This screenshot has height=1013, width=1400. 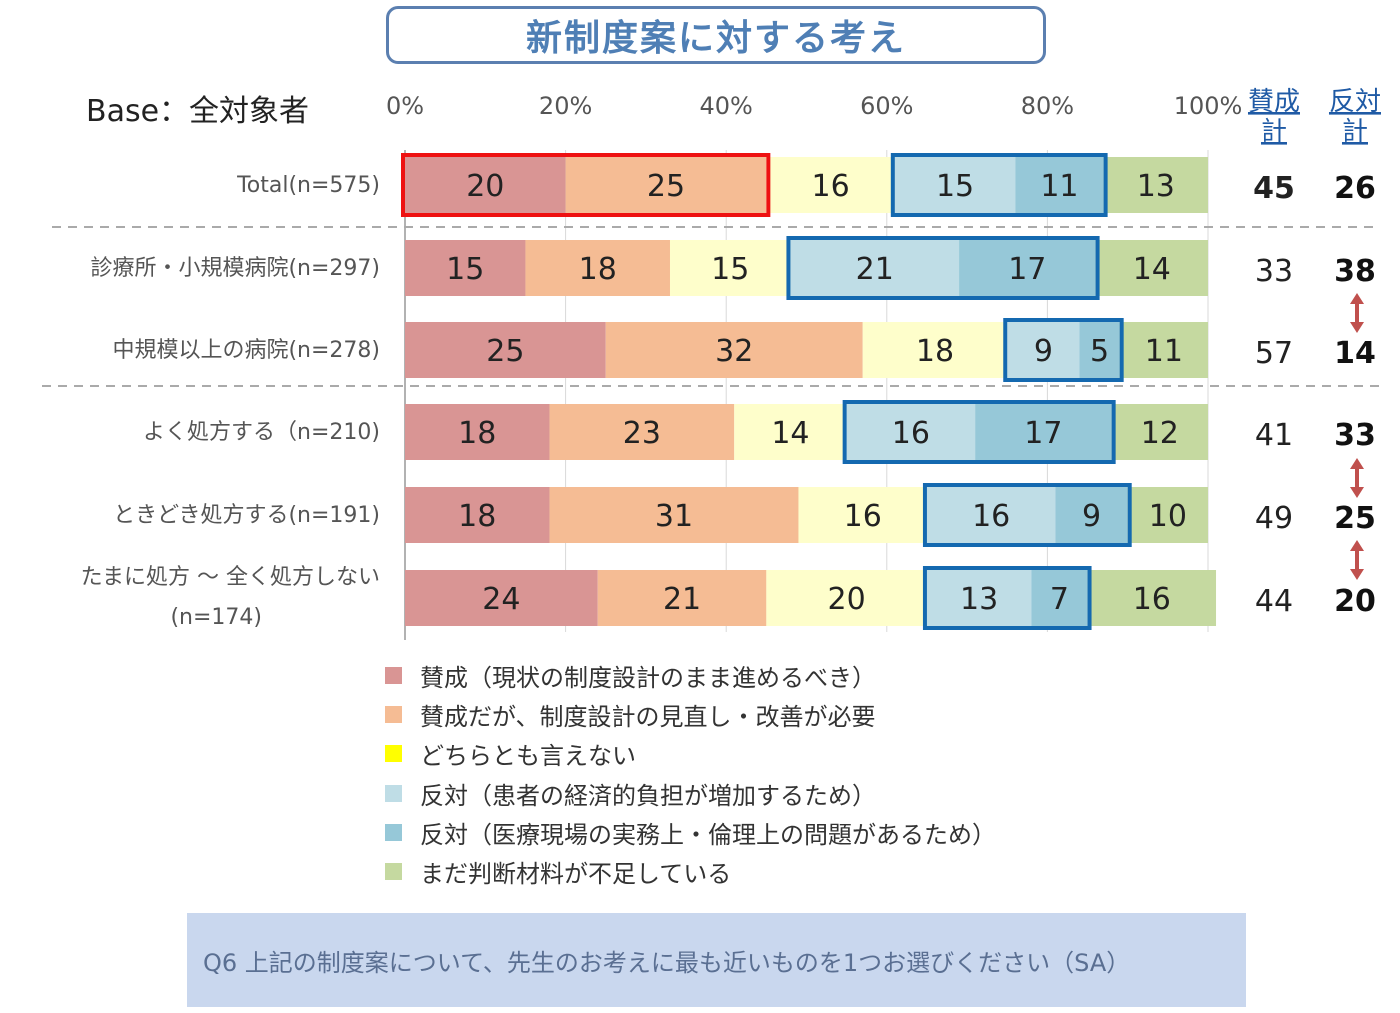 I want to click on bar-value-label: 5, so click(x=1099, y=351).